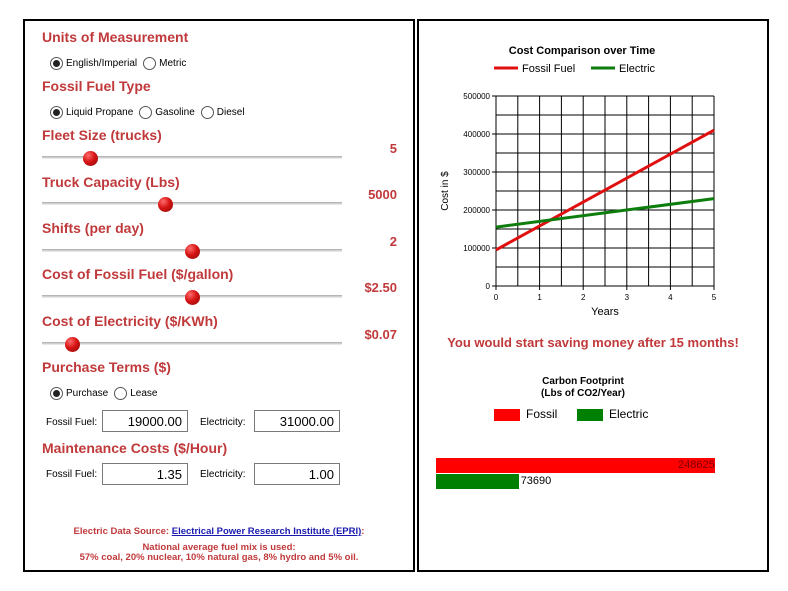 The width and height of the screenshot is (788, 591). What do you see at coordinates (583, 381) in the screenshot?
I see `carbon-footprint-title: Carbon Footprint` at bounding box center [583, 381].